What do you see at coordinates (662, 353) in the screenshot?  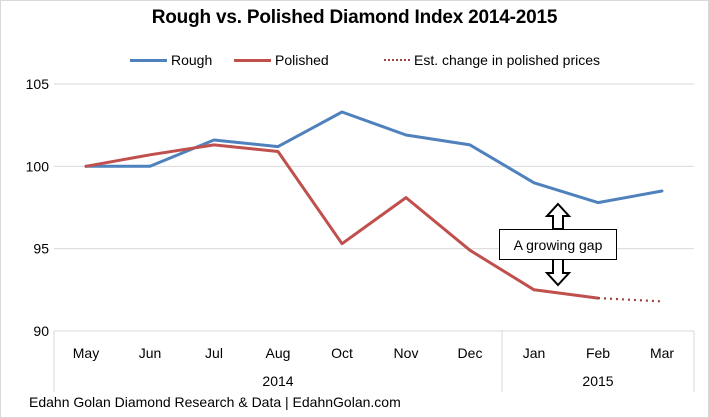 I see `x-tick-label-mar: Mar` at bounding box center [662, 353].